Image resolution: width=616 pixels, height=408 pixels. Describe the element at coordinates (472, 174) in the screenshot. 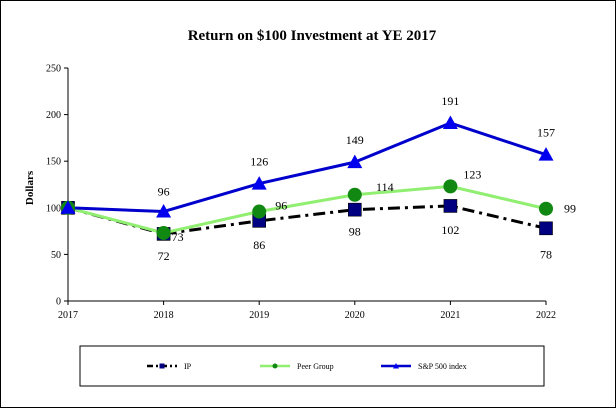

I see `data-label-peer-group: 123` at that location.